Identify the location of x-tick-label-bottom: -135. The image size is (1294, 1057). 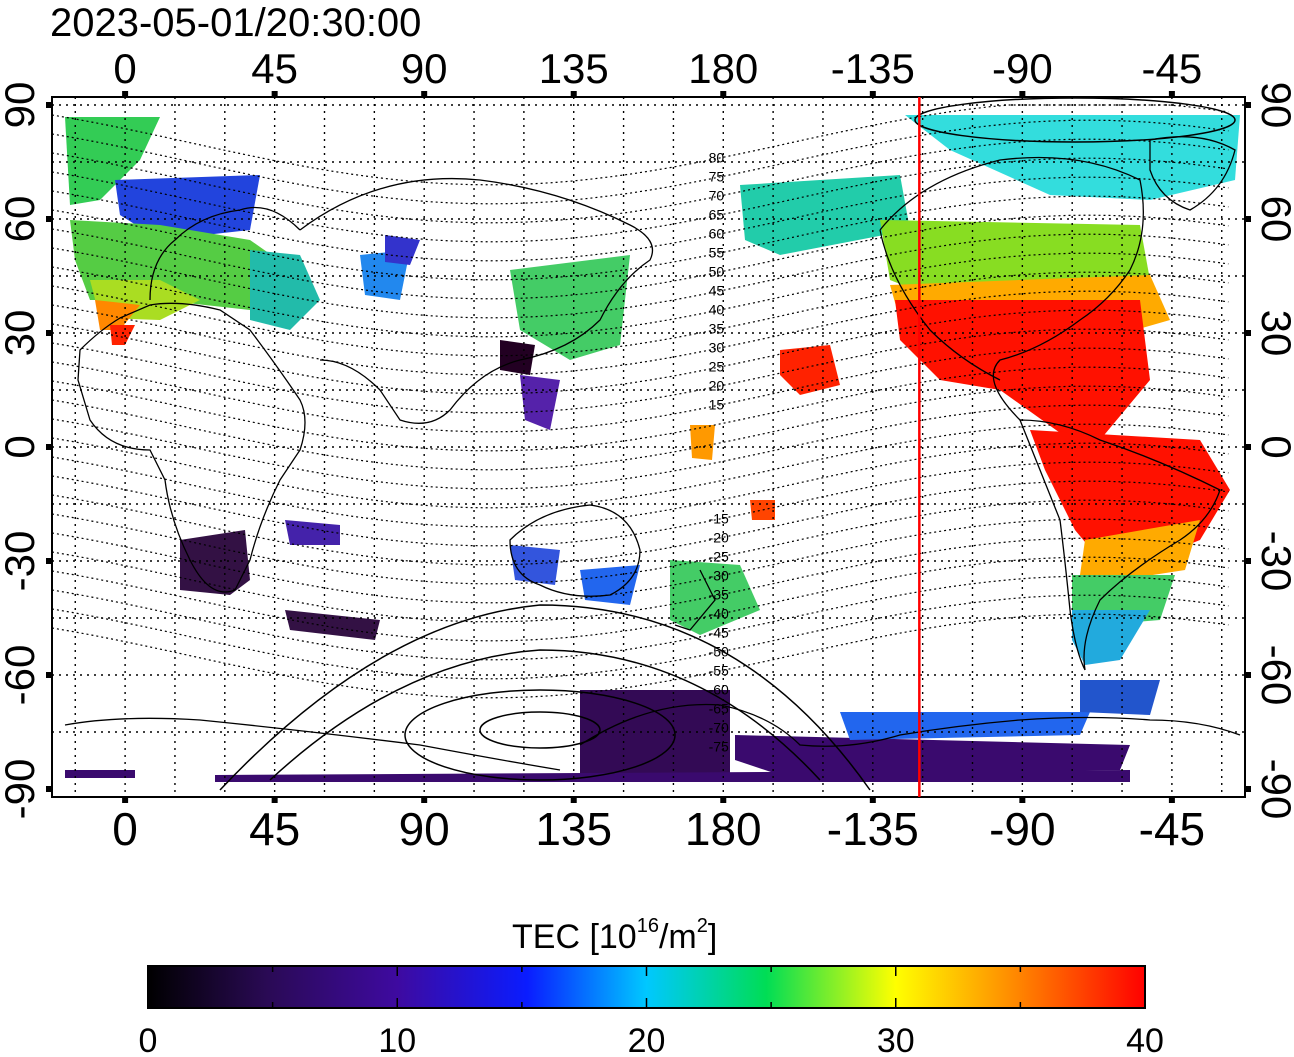
(873, 829).